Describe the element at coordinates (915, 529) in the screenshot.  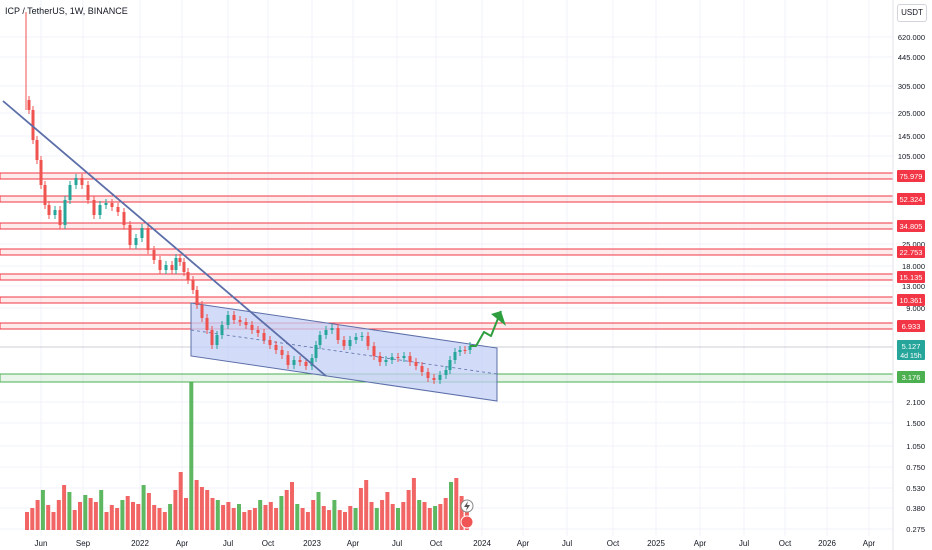
I see `price-tick-label: 0.275` at that location.